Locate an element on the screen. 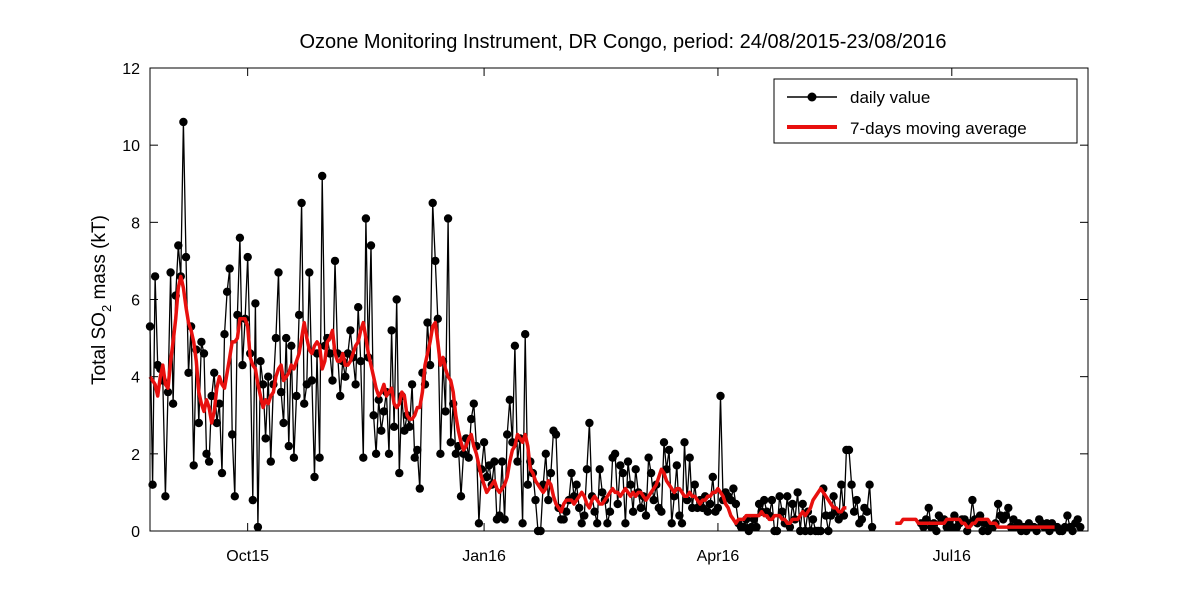  y-tick-label: 10 is located at coordinates (131, 146).